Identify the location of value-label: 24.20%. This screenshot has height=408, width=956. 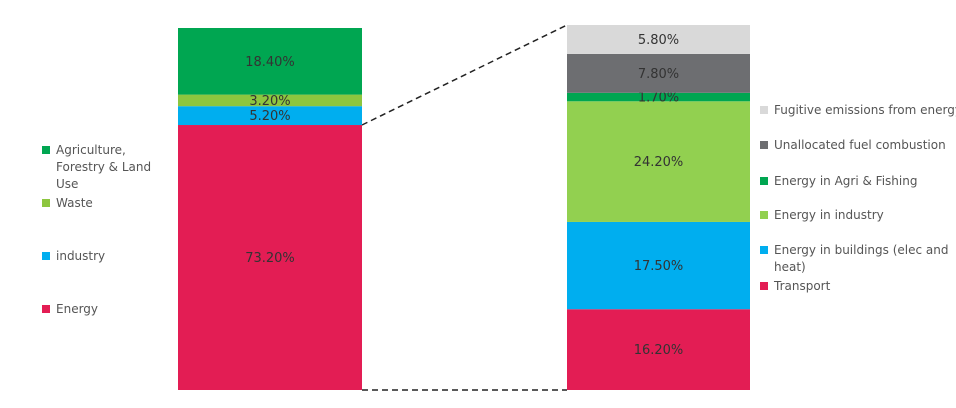
(659, 162).